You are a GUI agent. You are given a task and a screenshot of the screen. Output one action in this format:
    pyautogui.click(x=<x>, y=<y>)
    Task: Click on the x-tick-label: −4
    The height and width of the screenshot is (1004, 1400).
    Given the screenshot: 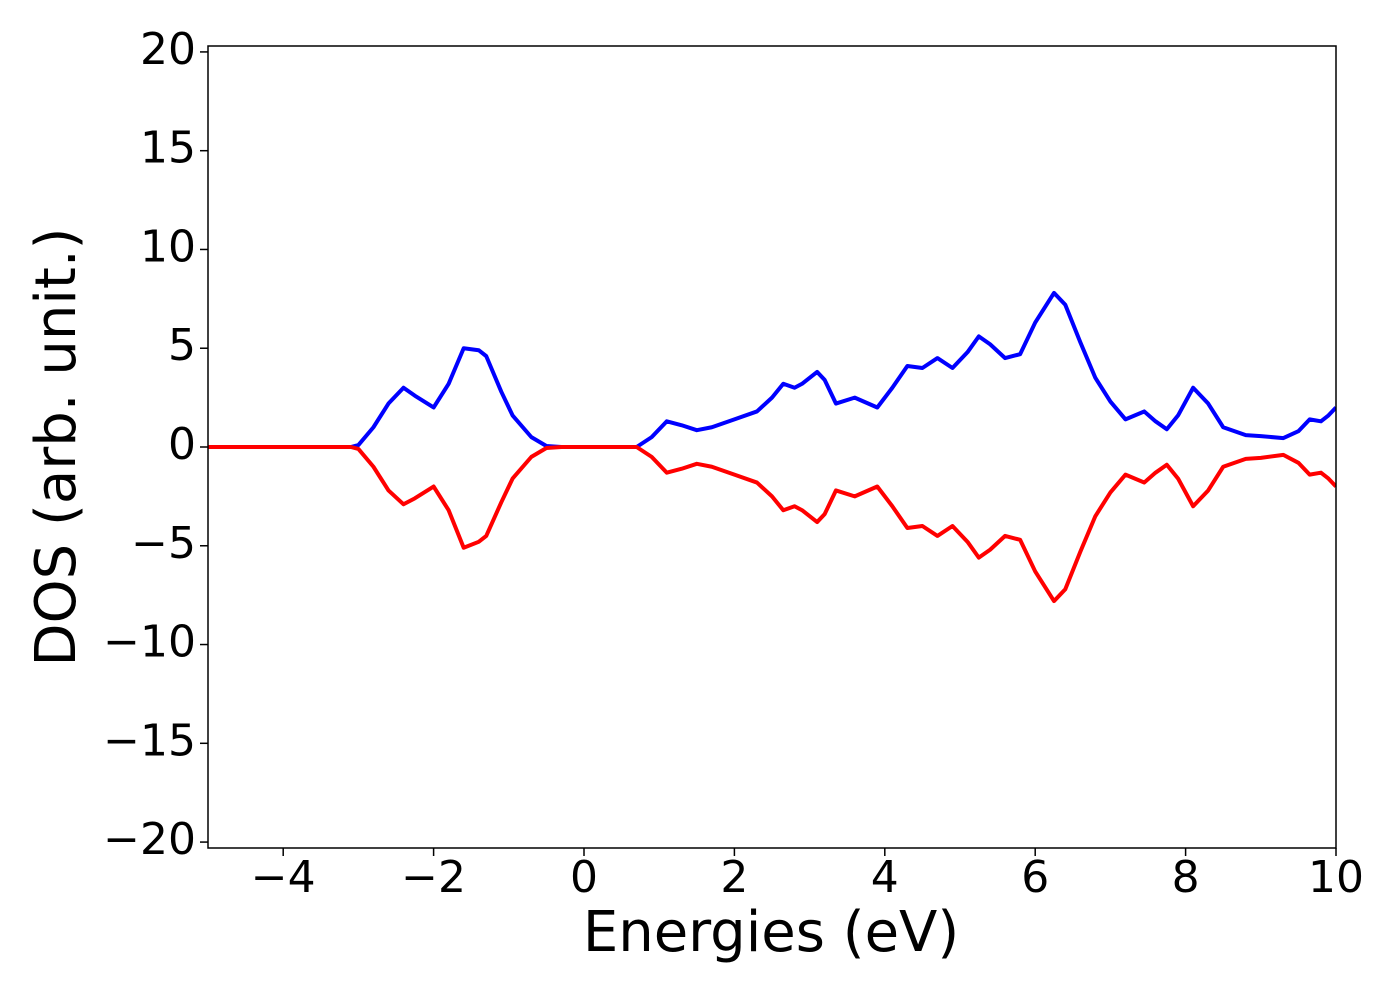 What is the action you would take?
    pyautogui.click(x=283, y=877)
    